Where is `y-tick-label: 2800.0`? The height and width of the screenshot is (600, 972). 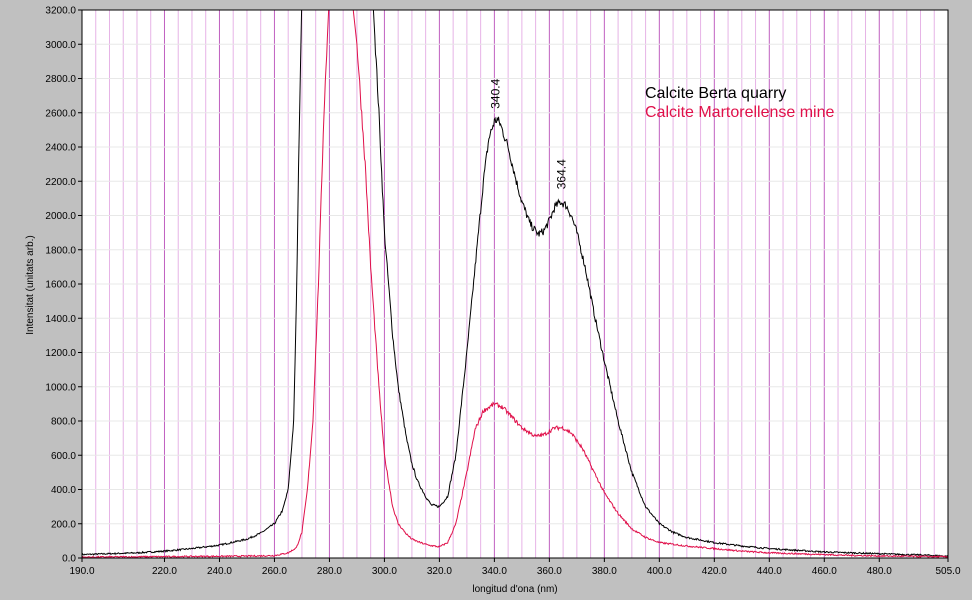
y-tick-label: 2800.0 is located at coordinates (60, 79).